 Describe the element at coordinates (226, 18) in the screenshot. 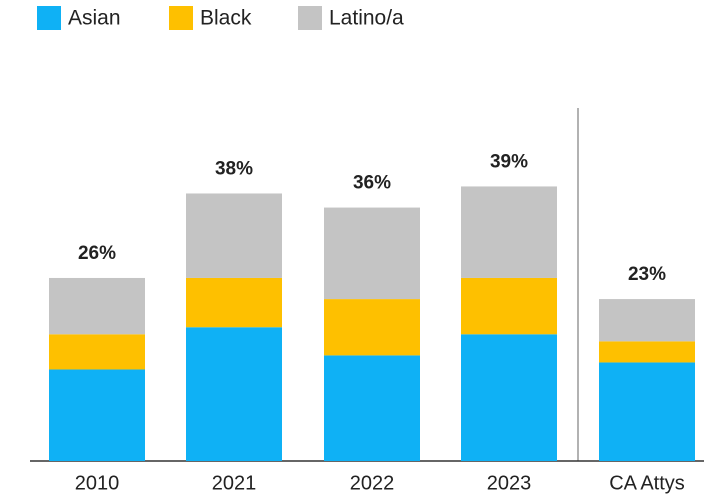

I see `legend-label: Black` at that location.